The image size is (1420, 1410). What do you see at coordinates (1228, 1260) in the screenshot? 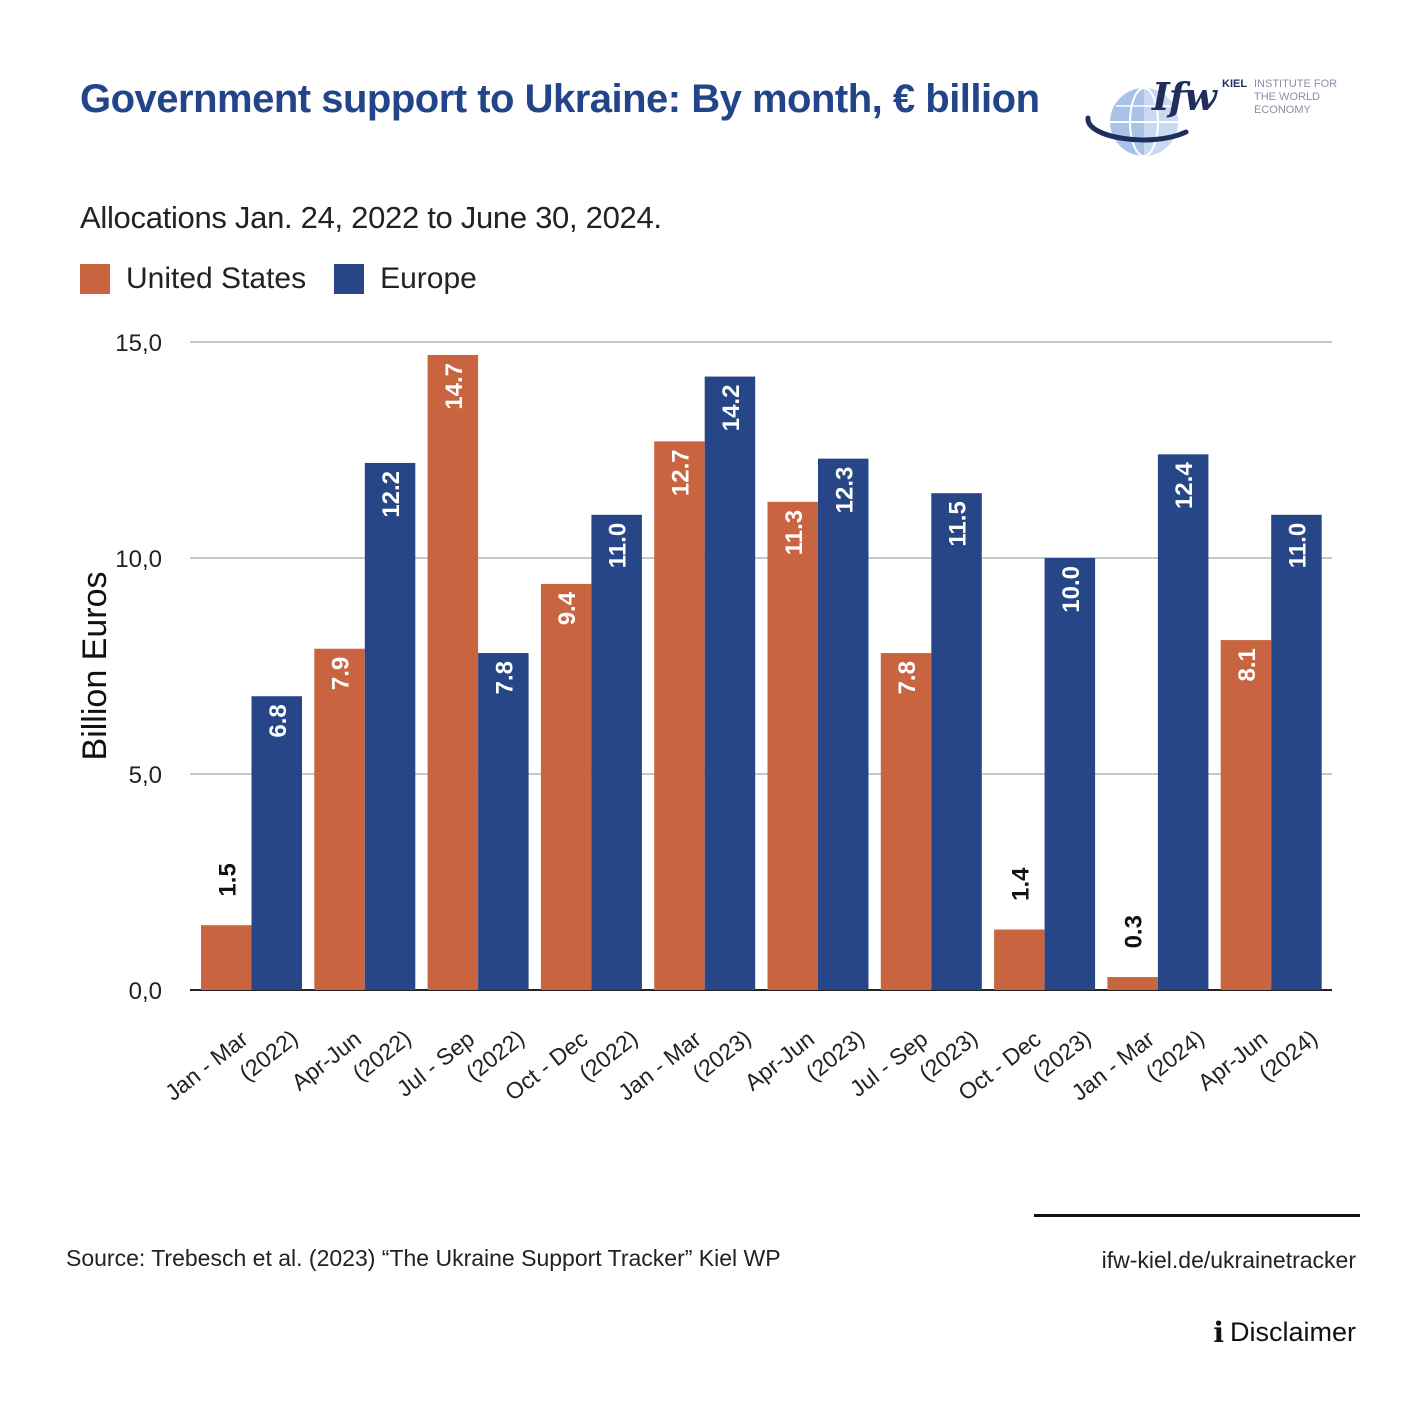
I see `tracker-link: ifw-kiel.de/ukrainetracker` at bounding box center [1228, 1260].